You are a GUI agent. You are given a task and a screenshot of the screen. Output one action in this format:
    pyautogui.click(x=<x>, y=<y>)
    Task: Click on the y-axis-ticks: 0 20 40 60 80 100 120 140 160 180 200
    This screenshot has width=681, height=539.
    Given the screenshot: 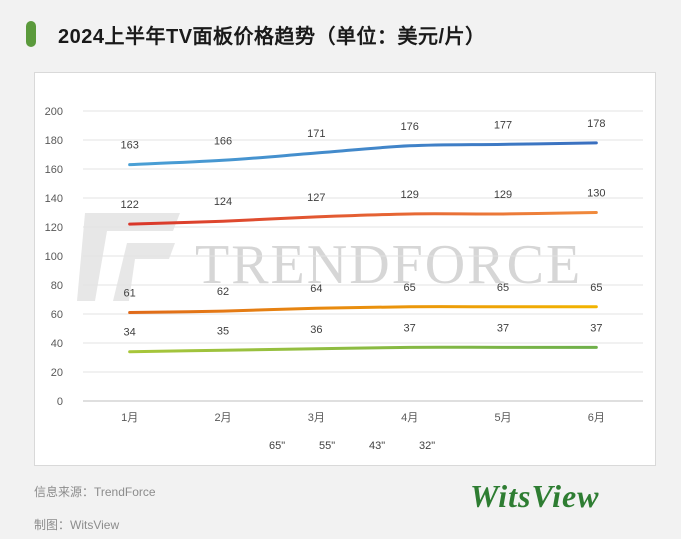 What is the action you would take?
    pyautogui.click(x=54, y=257)
    